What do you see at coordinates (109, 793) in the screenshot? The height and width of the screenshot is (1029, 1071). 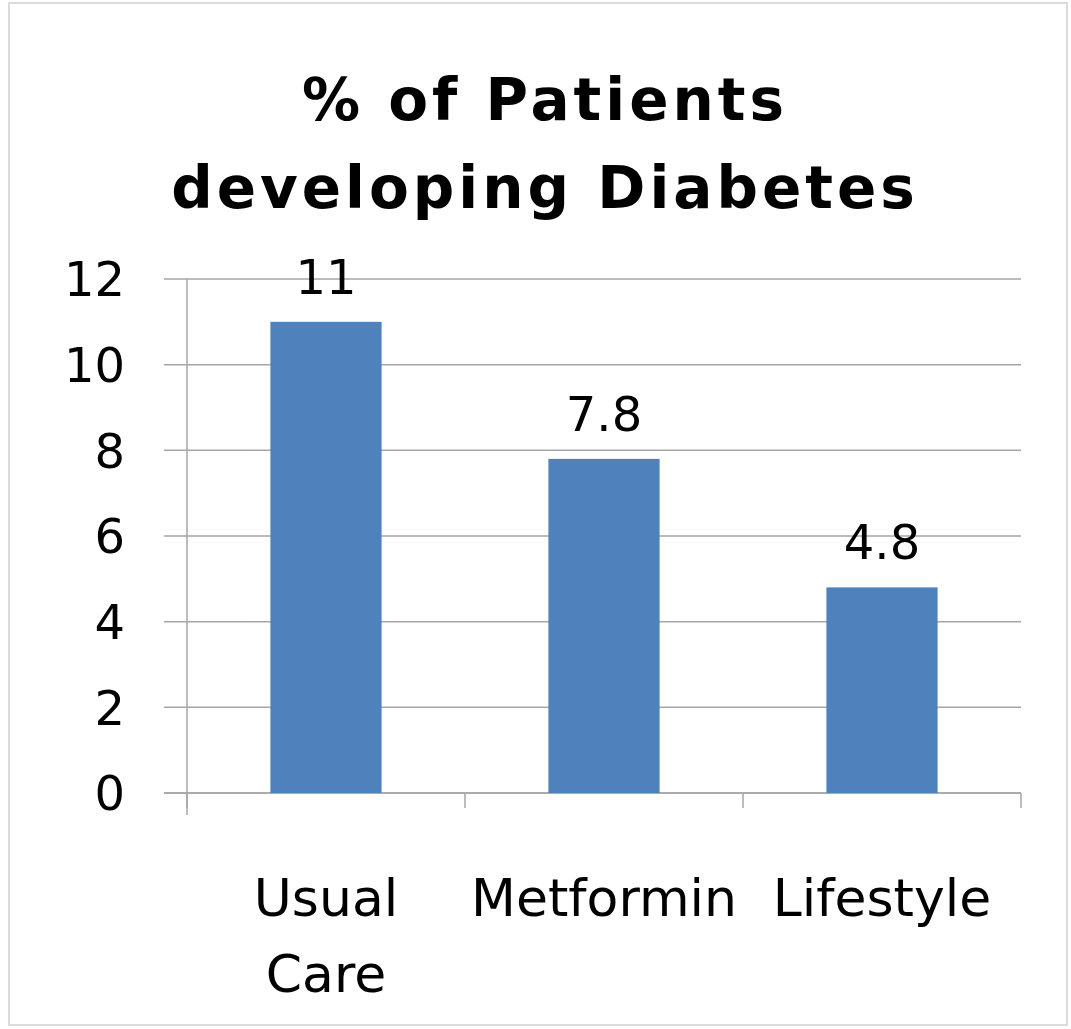 I see `y-tick-label: 0` at bounding box center [109, 793].